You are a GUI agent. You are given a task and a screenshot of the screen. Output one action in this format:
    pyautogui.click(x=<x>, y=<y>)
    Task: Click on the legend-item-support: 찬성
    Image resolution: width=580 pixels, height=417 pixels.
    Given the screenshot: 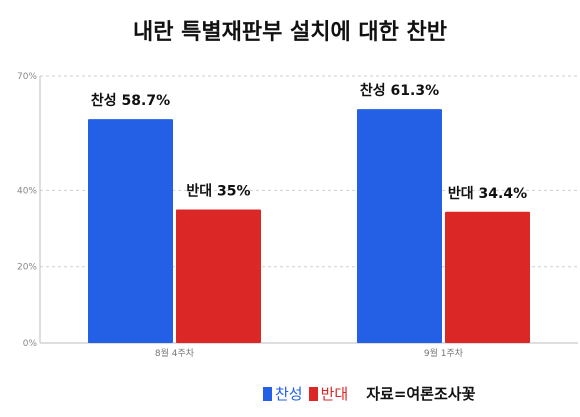 What is the action you would take?
    pyautogui.click(x=283, y=393)
    